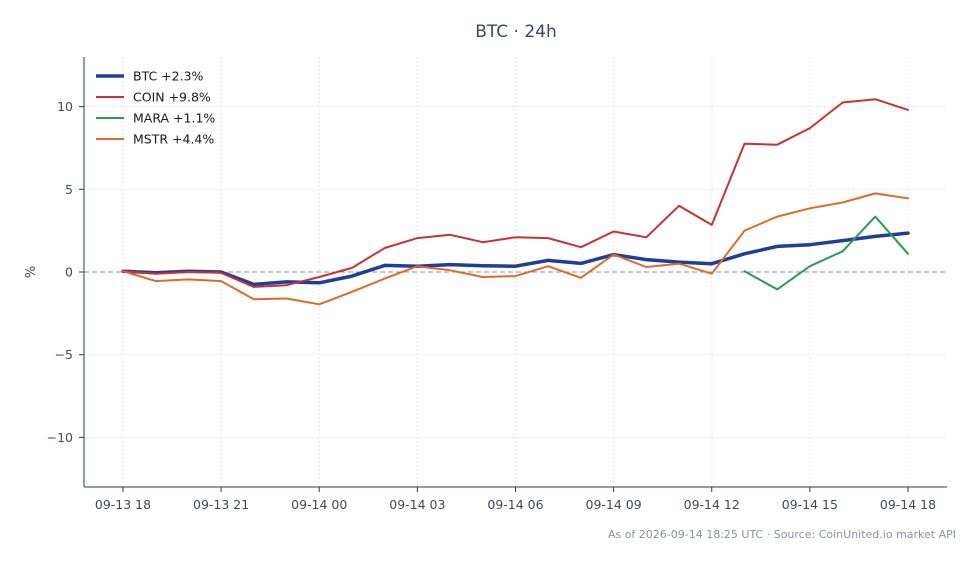 The height and width of the screenshot is (568, 979). What do you see at coordinates (417, 504) in the screenshot?
I see `x-tick-label: 09-14 03` at bounding box center [417, 504].